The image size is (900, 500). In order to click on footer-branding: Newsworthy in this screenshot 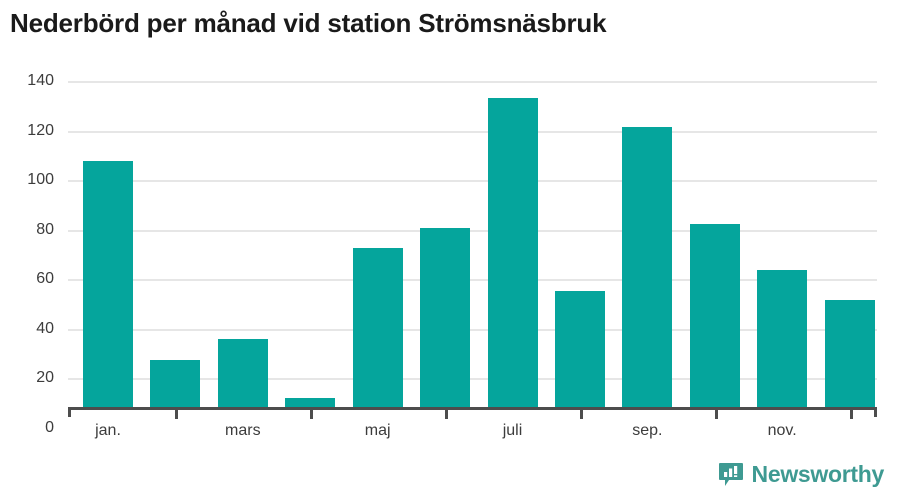, I will do `click(801, 474)`.